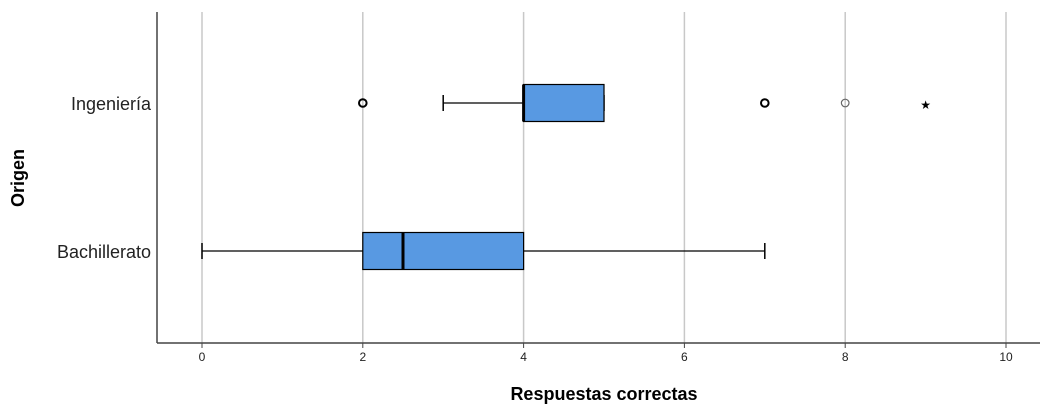 Image resolution: width=1040 pixels, height=406 pixels. What do you see at coordinates (684, 357) in the screenshot?
I see `x-tick-label-6: 6` at bounding box center [684, 357].